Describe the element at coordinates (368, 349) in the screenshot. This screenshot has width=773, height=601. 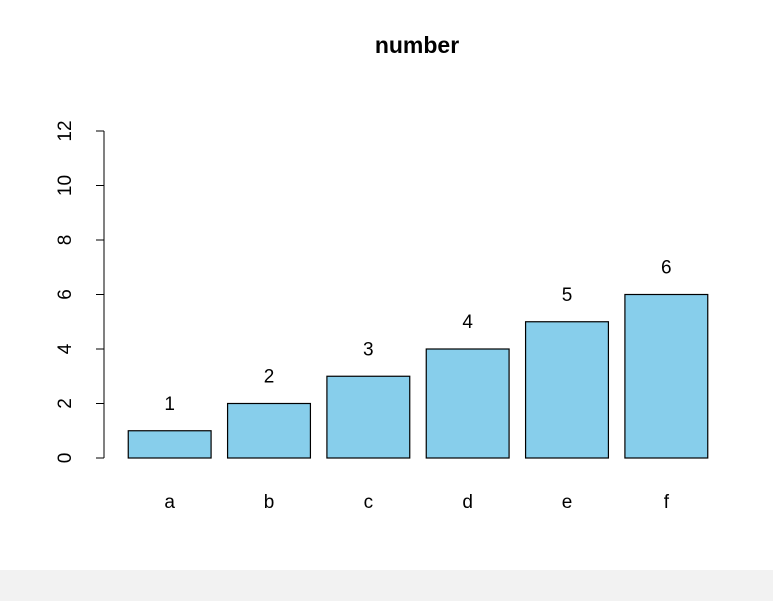
I see `data-label: 3` at that location.